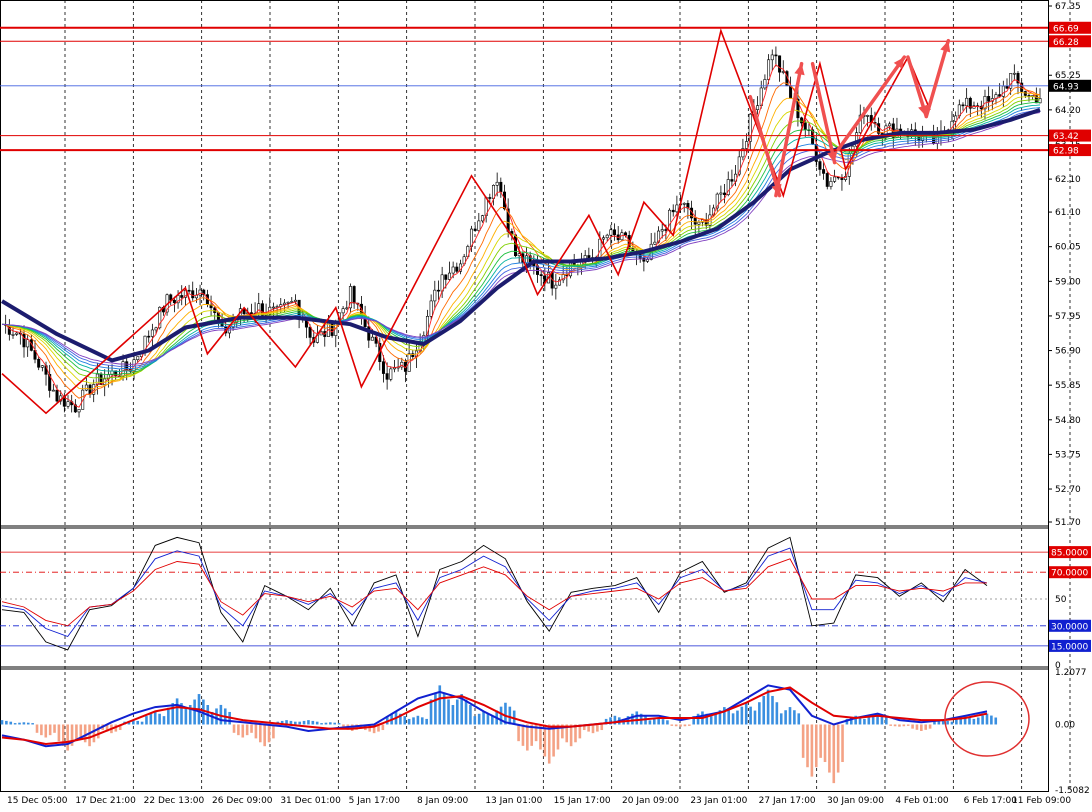  What do you see at coordinates (1058, 666) in the screenshot?
I see `stochastic-tick-label: 0` at bounding box center [1058, 666].